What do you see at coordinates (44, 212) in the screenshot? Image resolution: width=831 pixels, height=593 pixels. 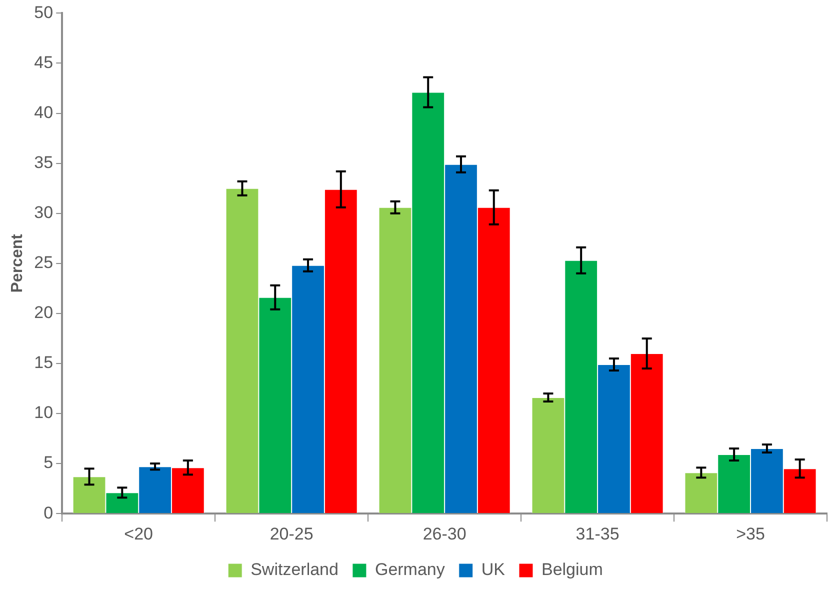 I see `y-tick-label: 30` at bounding box center [44, 212].